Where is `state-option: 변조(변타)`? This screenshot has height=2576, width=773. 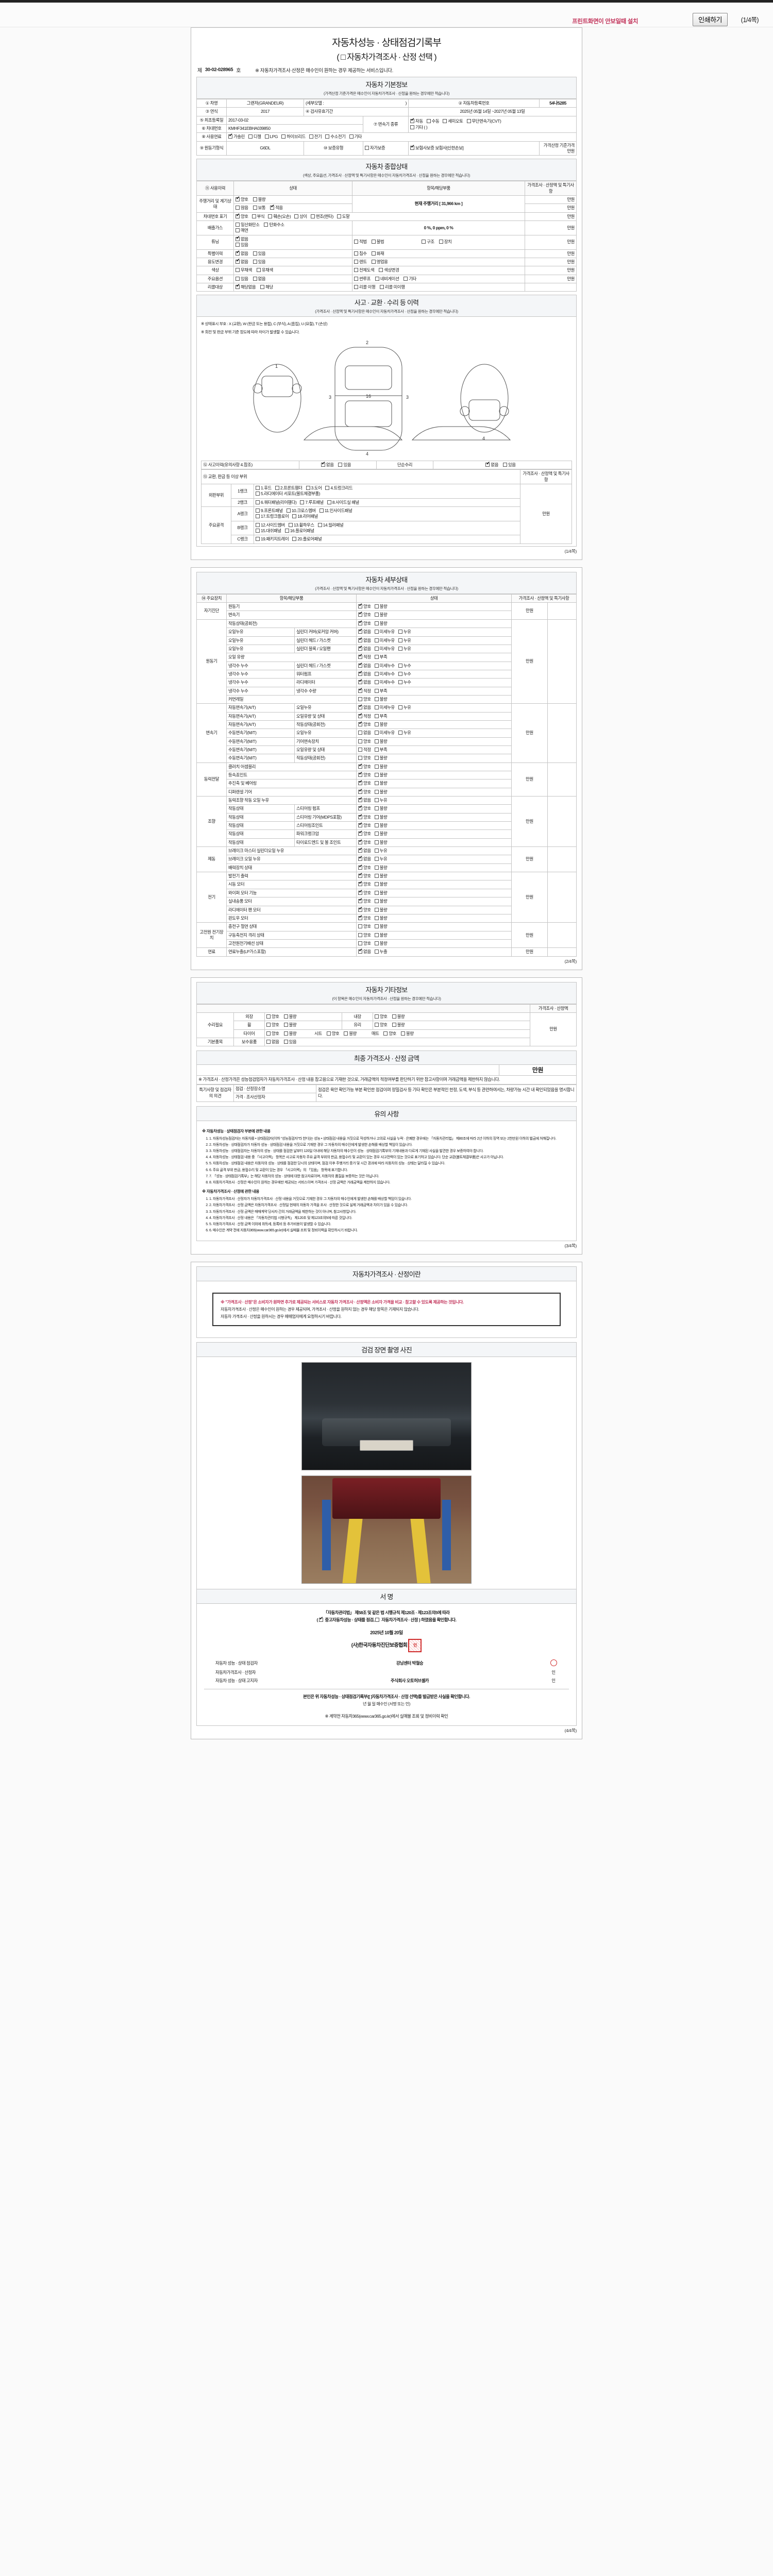
state-option: 변조(변타) is located at coordinates (321, 216).